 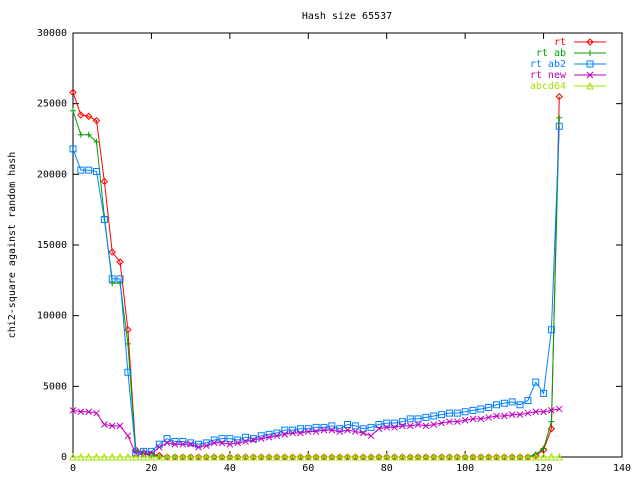 What do you see at coordinates (548, 86) in the screenshot?
I see `legend-label: abcd64` at bounding box center [548, 86].